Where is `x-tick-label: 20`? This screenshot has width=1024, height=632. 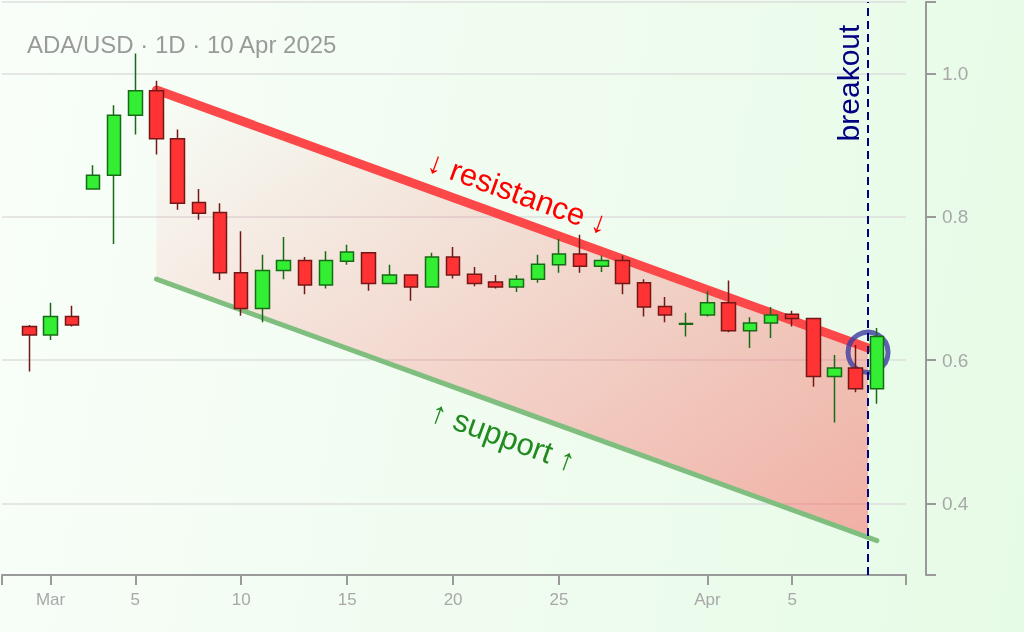 x-tick-label: 20 is located at coordinates (453, 599).